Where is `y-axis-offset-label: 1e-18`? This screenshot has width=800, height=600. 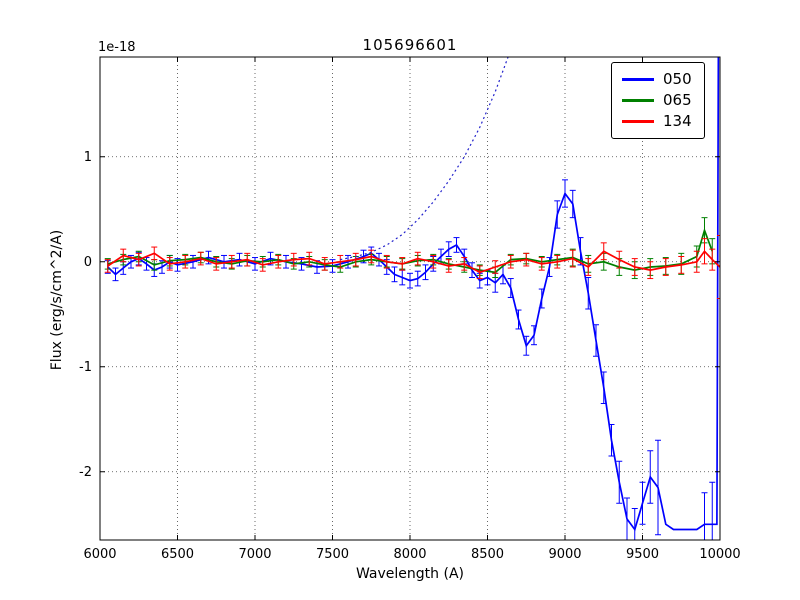 y-axis-offset-label: 1e-18 is located at coordinates (117, 47).